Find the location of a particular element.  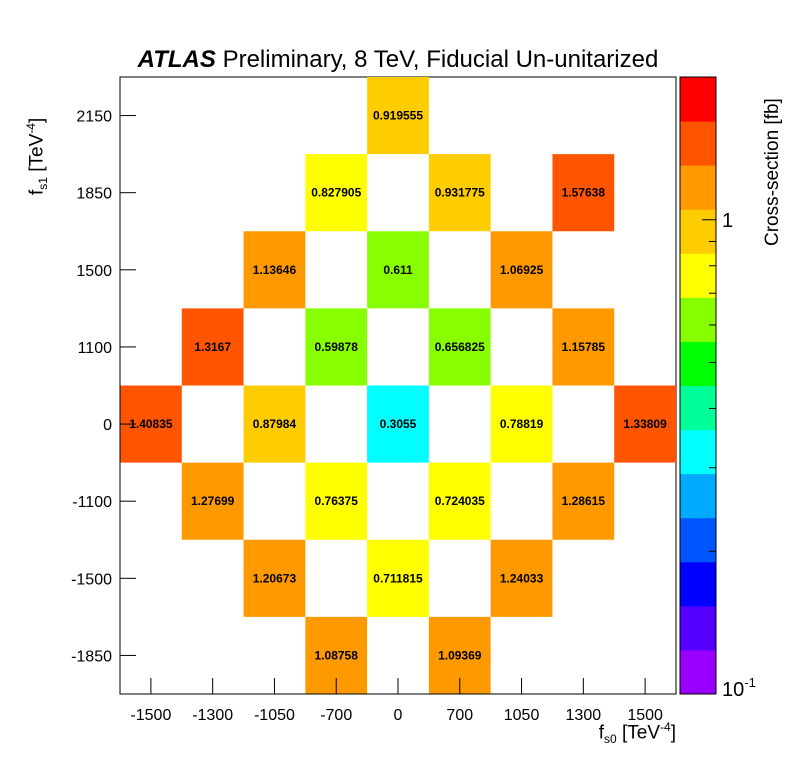

cell-value-label: 1.13646 is located at coordinates (275, 270).